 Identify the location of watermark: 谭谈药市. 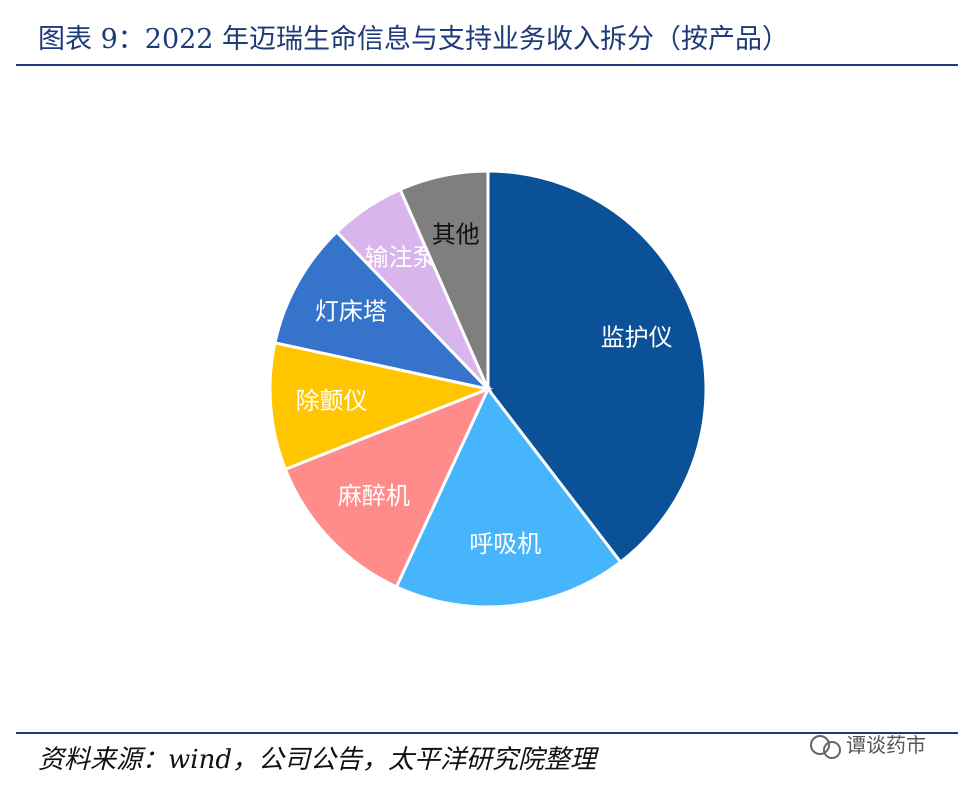
(886, 745).